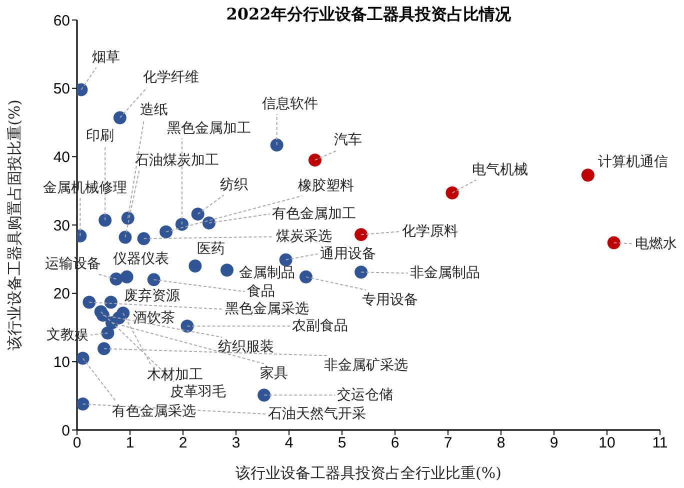 This screenshot has height=488, width=684. What do you see at coordinates (500, 170) in the screenshot?
I see `data-label: 电气机械` at bounding box center [500, 170].